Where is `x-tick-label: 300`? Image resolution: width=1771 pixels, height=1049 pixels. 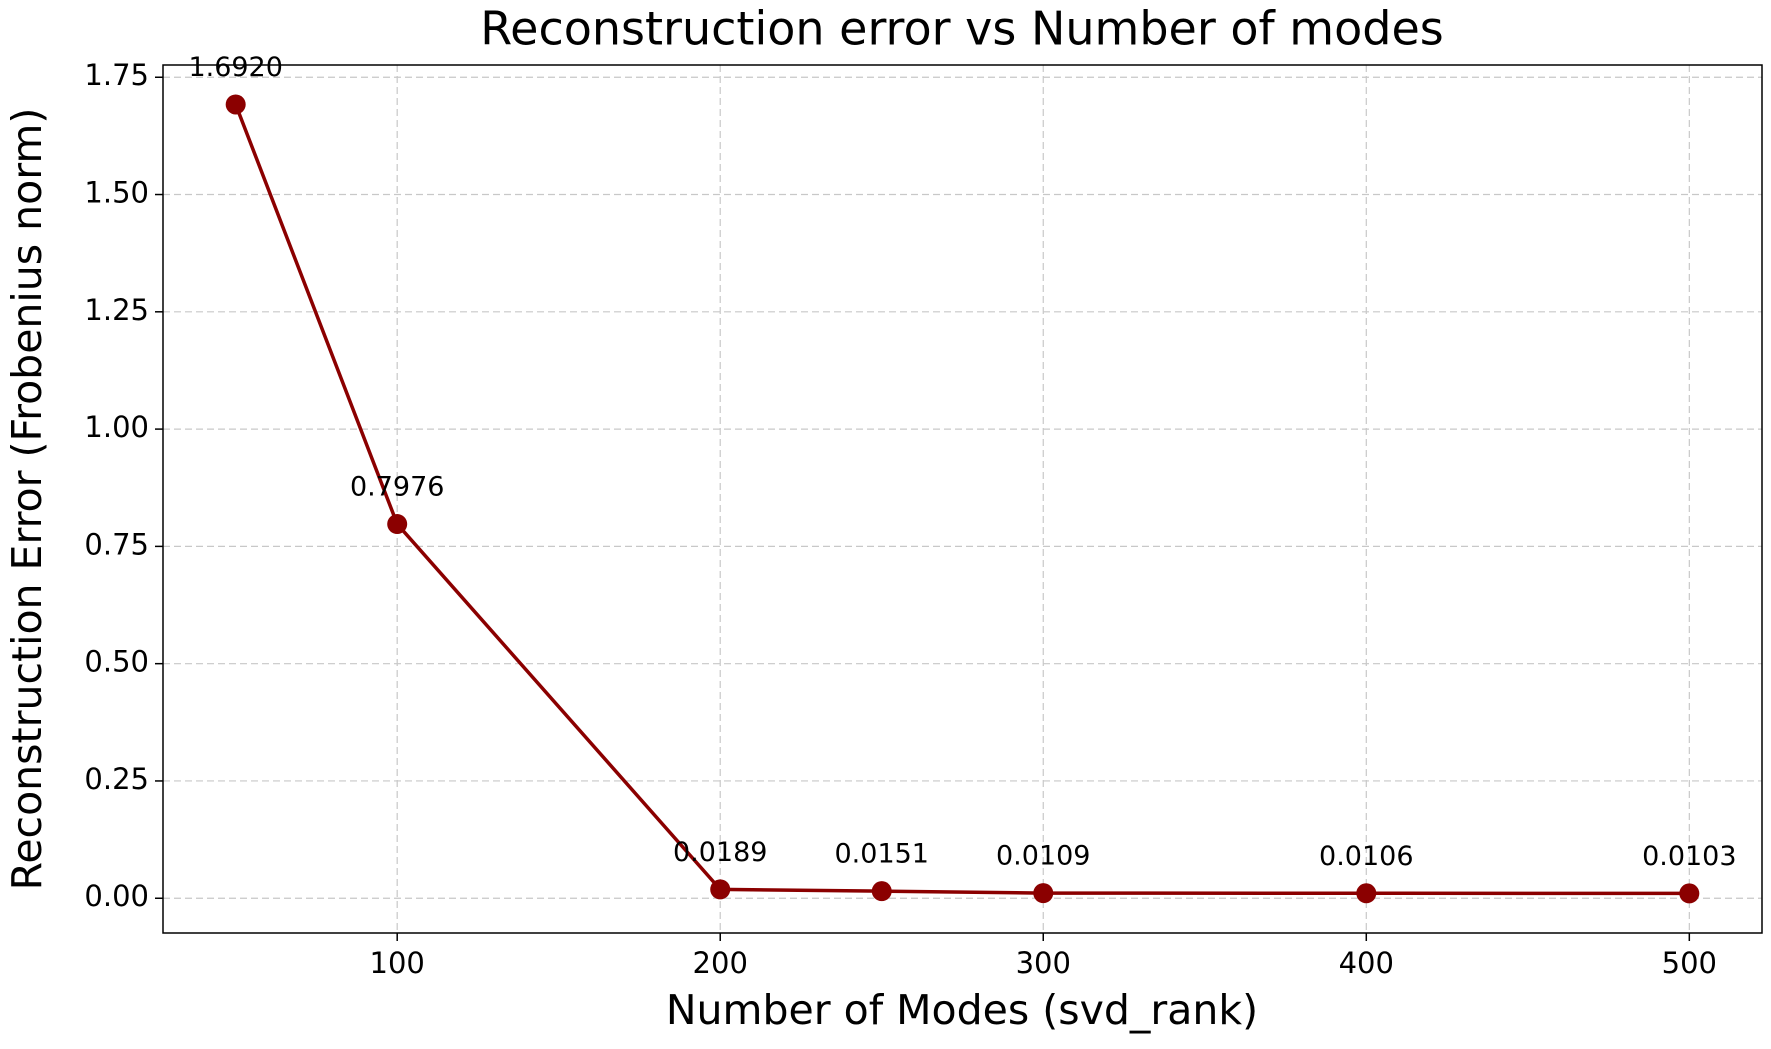 x-tick-label: 300 is located at coordinates (1043, 963).